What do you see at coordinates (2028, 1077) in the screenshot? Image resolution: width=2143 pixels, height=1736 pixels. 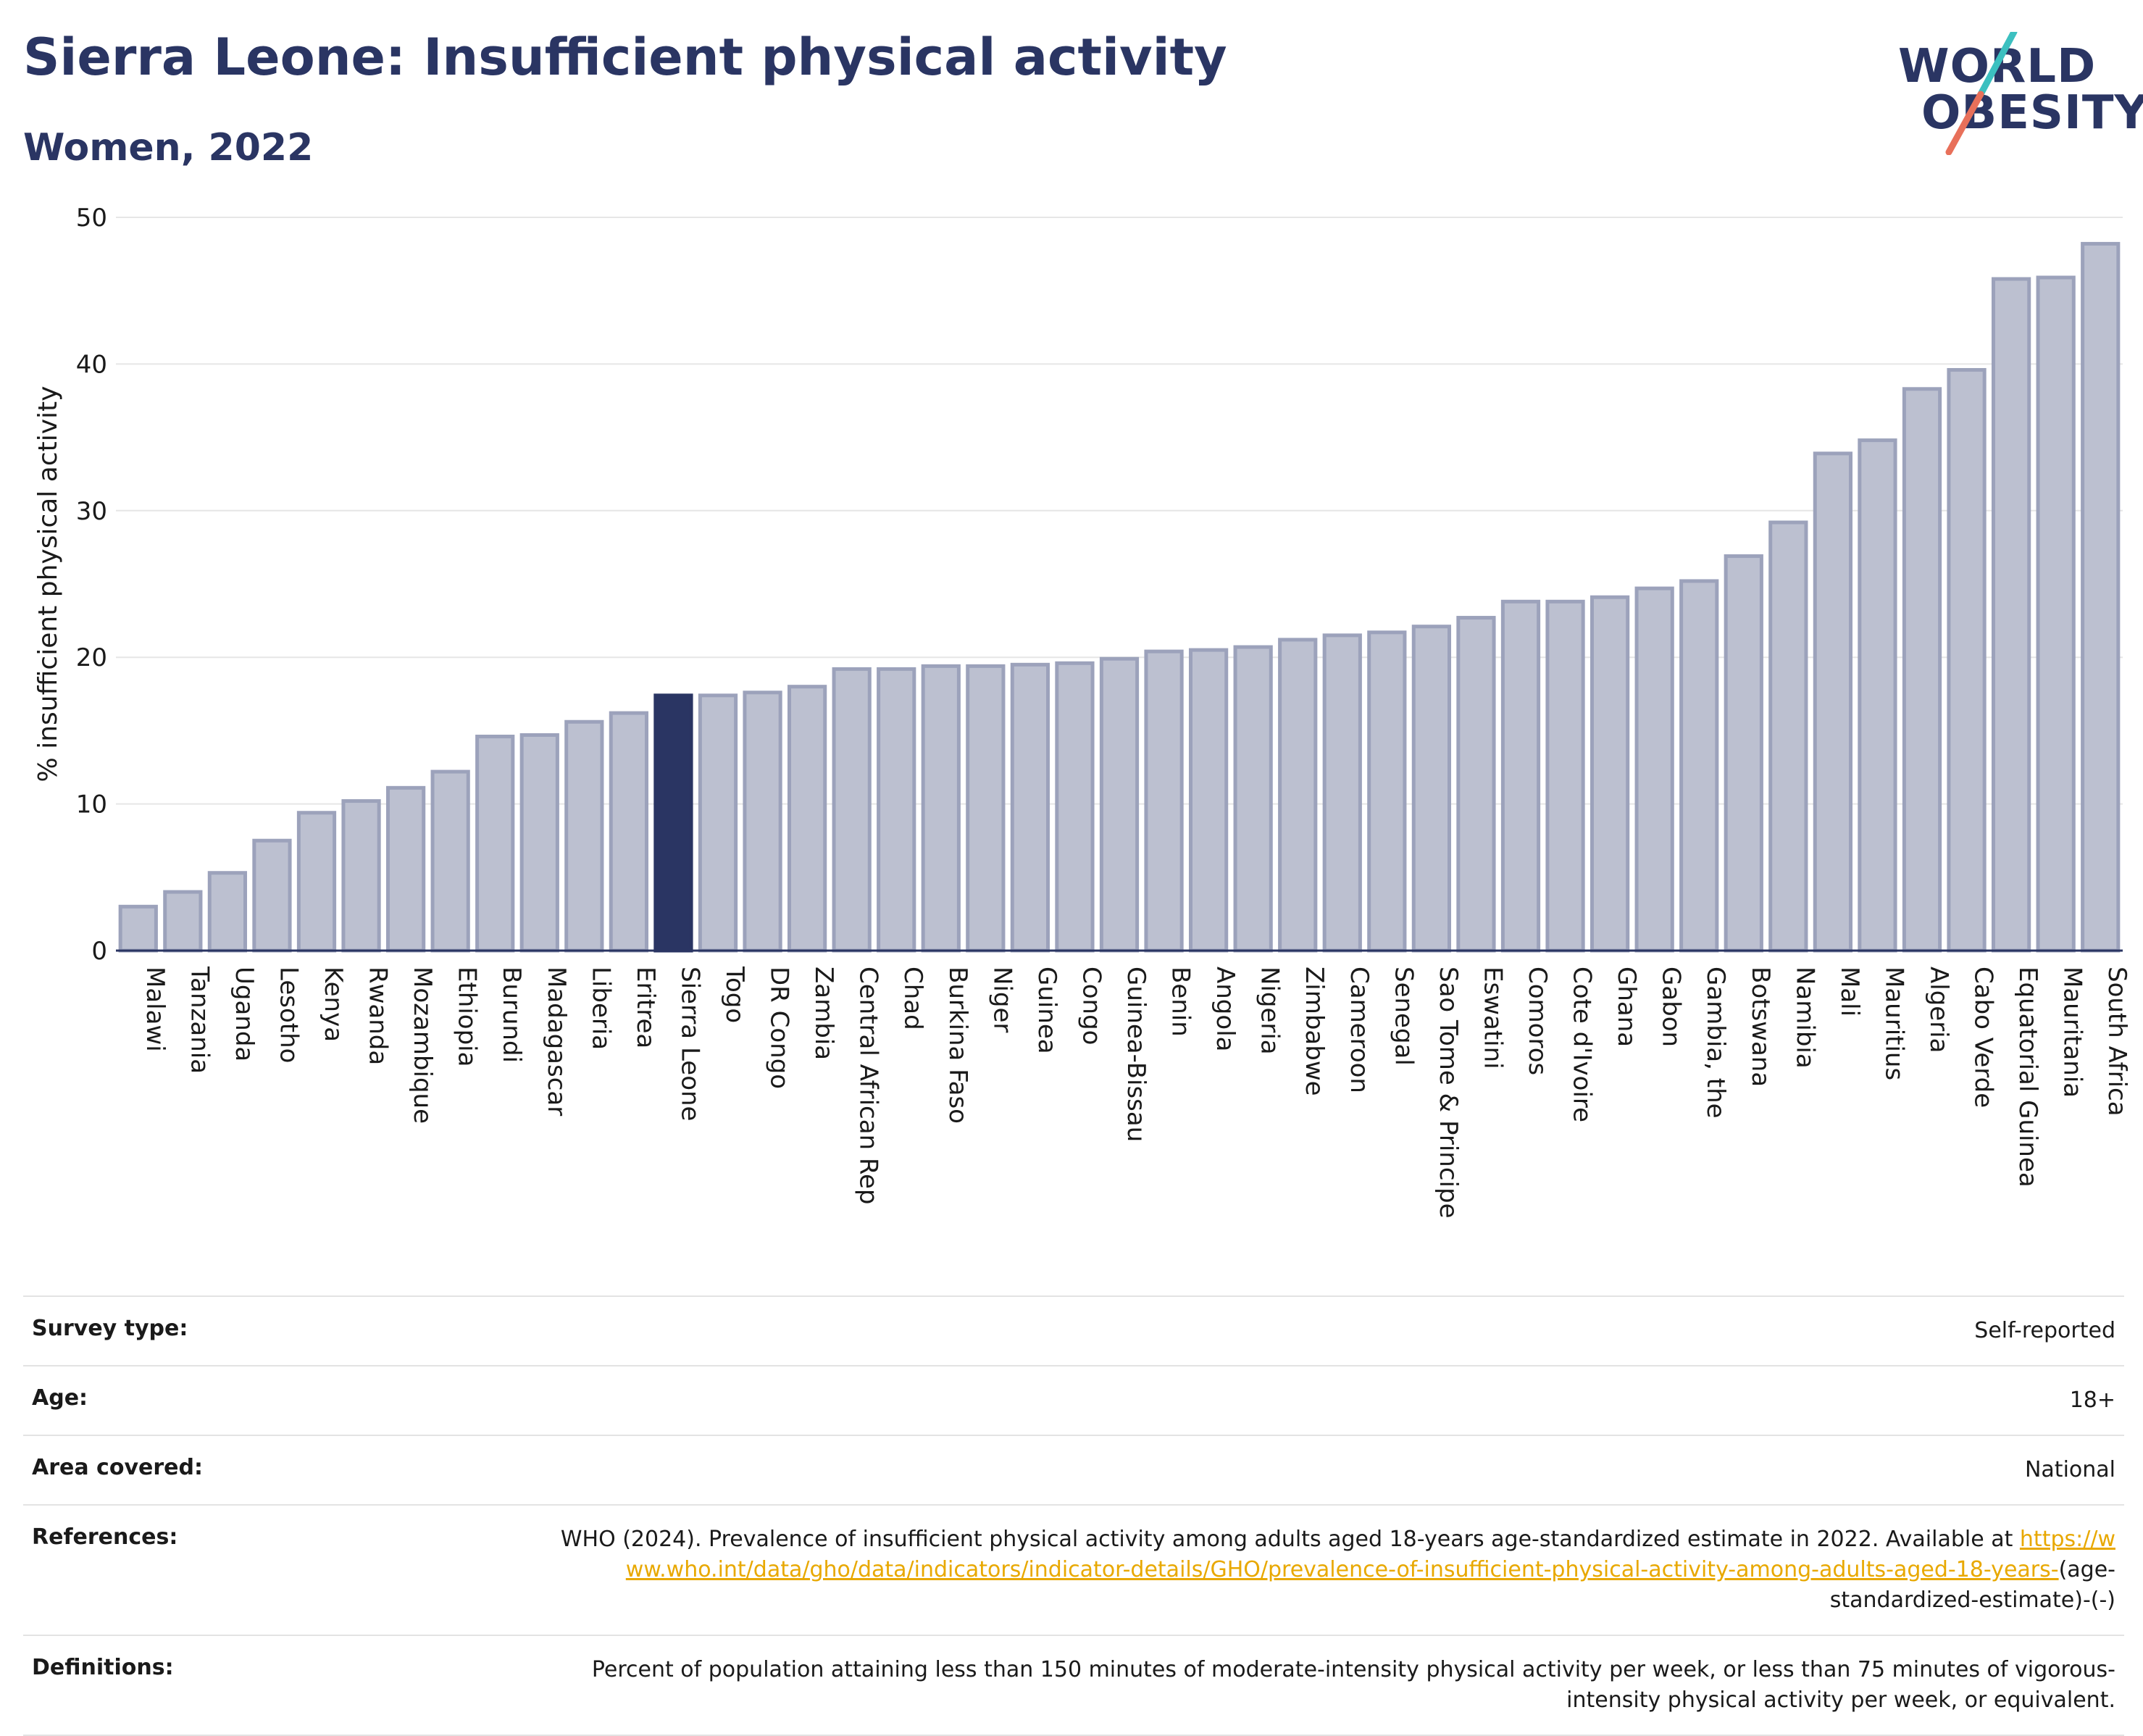 I see `x-tick-label: Equatorial Guinea` at bounding box center [2028, 1077].